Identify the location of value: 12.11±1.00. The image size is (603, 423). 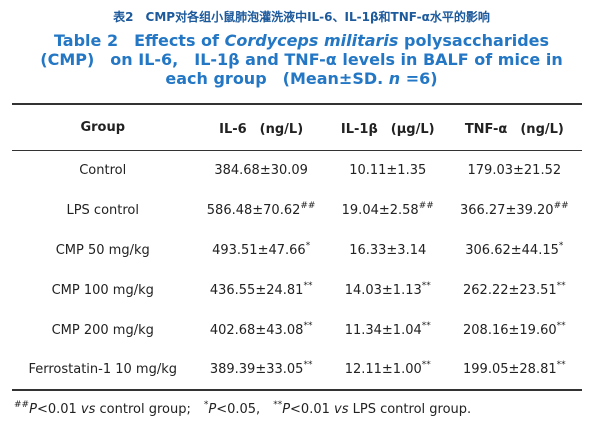
(383, 369).